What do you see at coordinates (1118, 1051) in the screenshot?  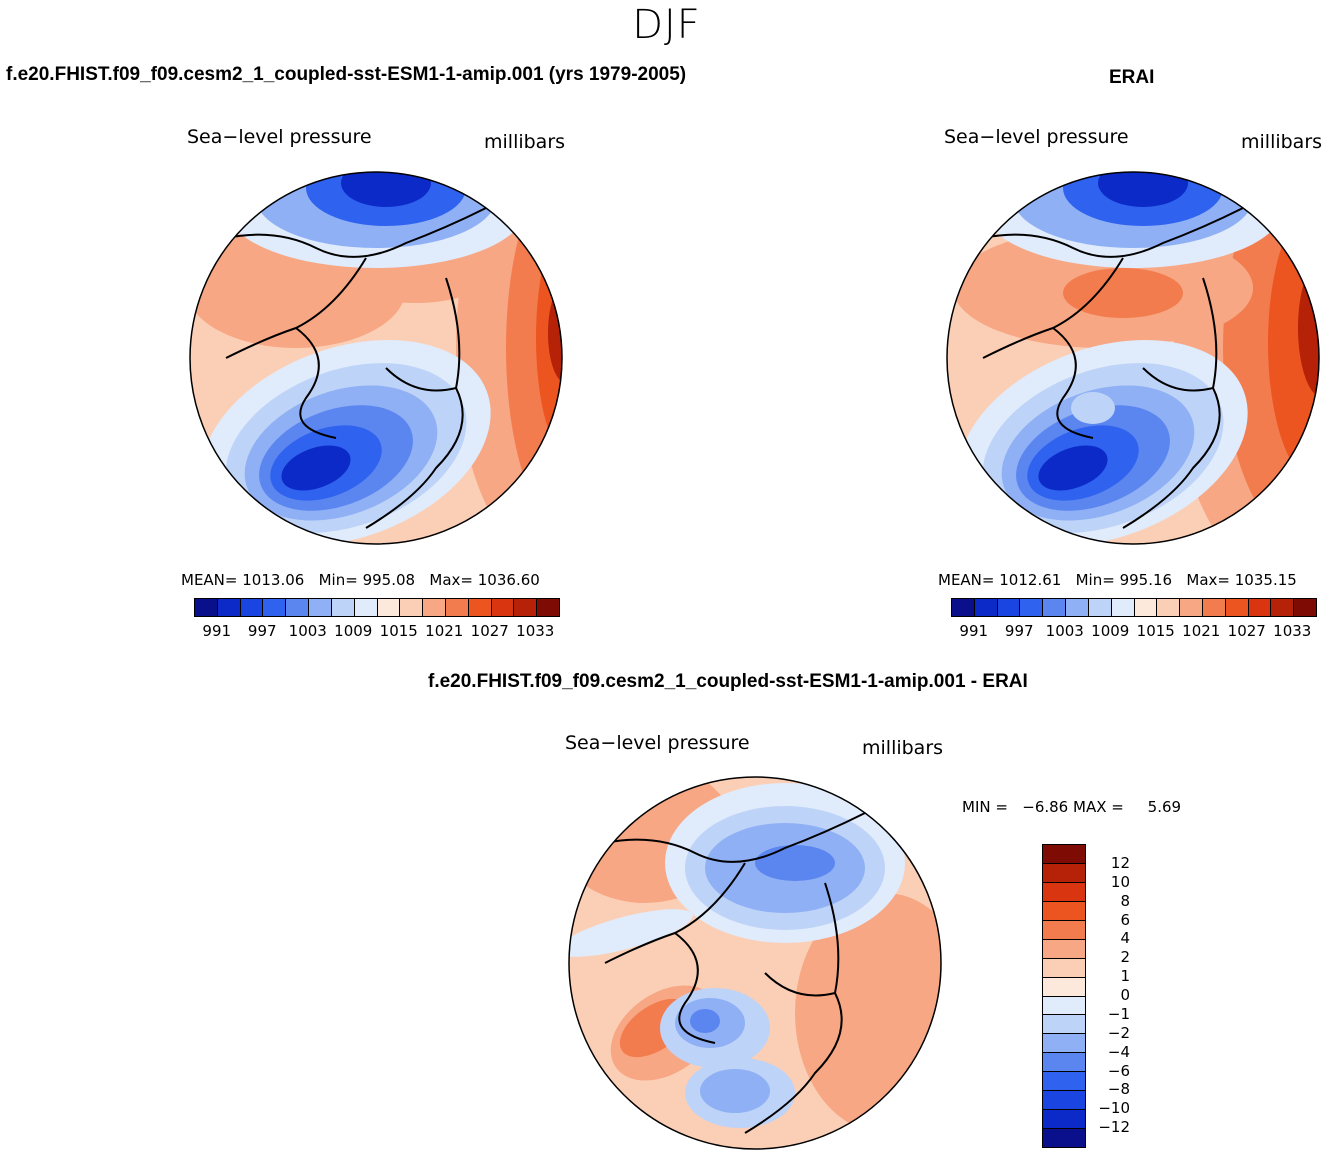 I see `colorbar-tick-label: −4` at bounding box center [1118, 1051].